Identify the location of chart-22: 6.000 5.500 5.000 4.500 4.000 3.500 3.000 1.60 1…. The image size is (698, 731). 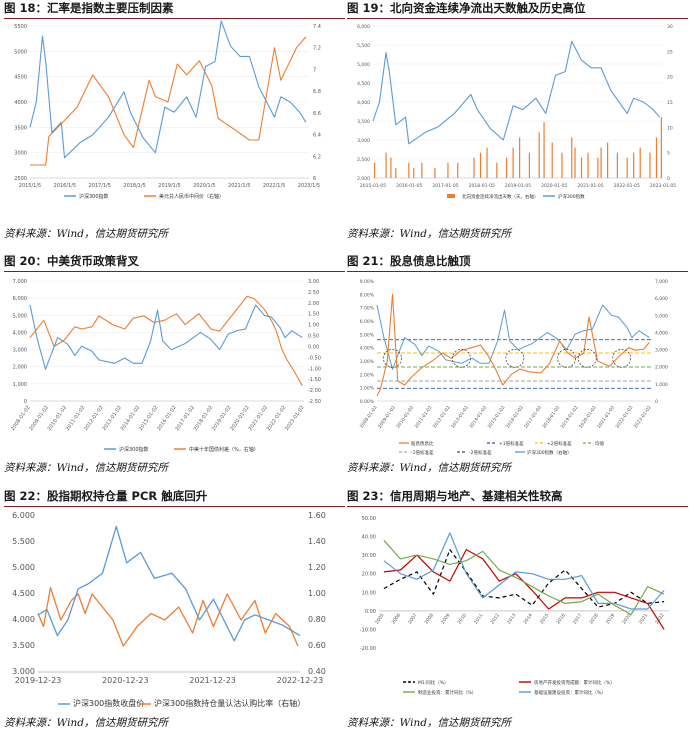
(169, 609).